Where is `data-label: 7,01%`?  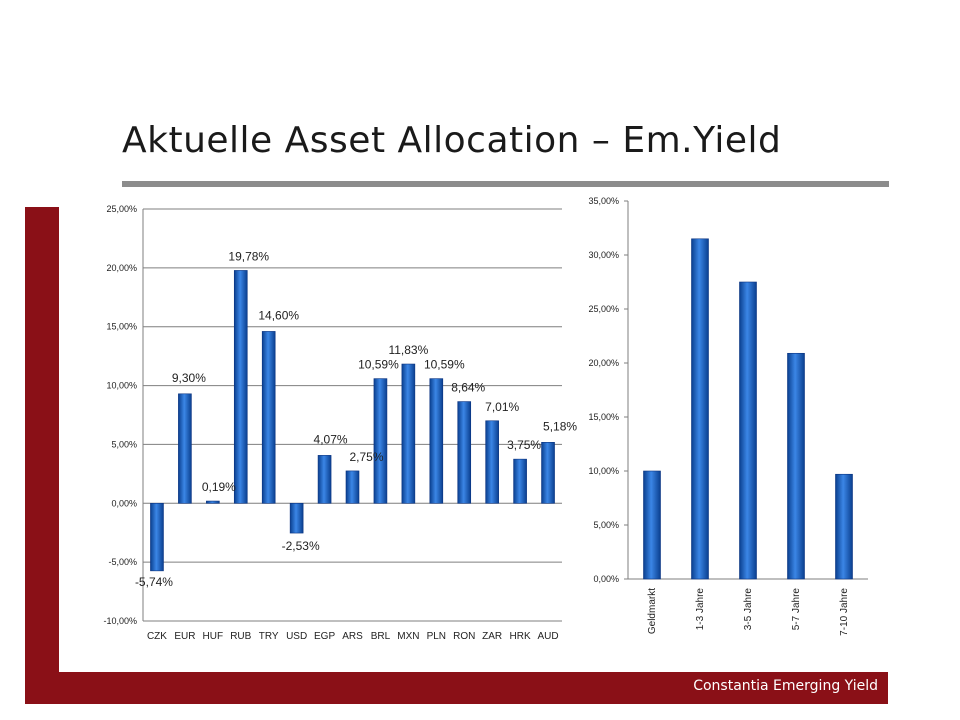 data-label: 7,01% is located at coordinates (502, 407).